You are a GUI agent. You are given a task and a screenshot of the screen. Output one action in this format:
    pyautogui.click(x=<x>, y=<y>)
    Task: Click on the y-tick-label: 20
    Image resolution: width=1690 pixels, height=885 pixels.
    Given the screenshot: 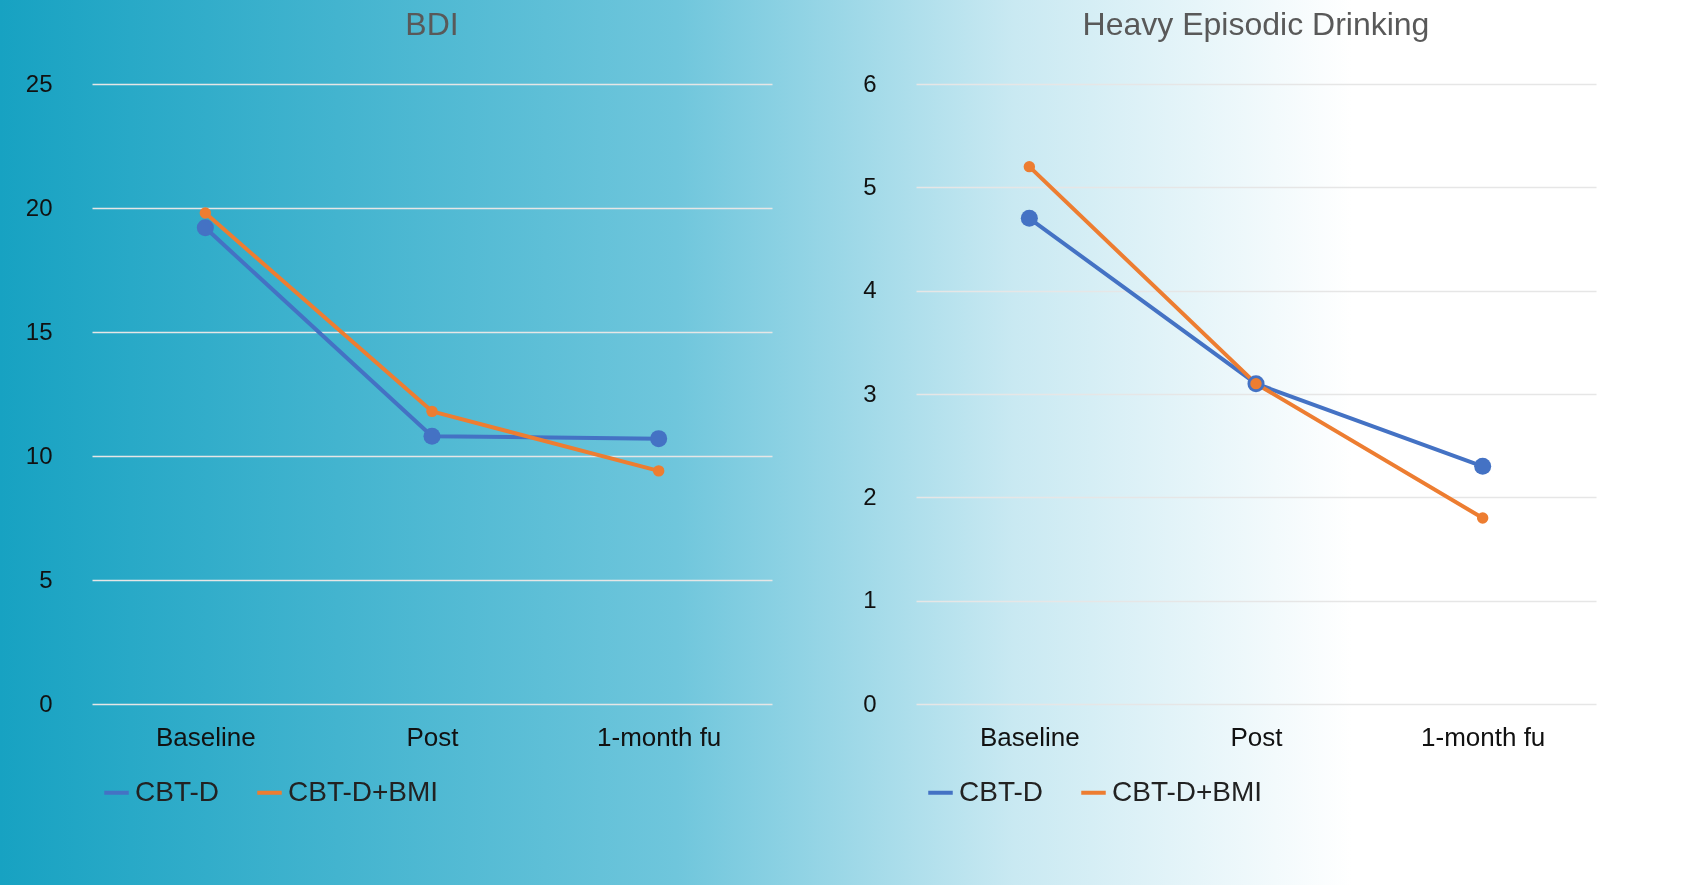 What is the action you would take?
    pyautogui.click(x=39, y=207)
    